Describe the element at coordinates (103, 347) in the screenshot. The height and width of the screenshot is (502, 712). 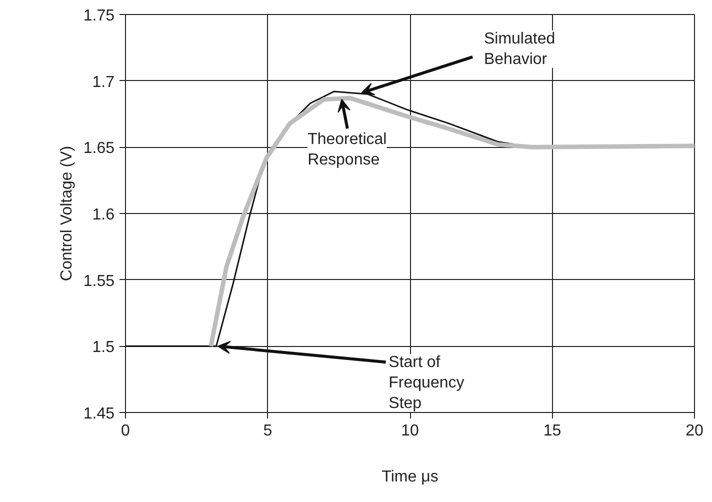
I see `y-tick-label: 1.5` at that location.